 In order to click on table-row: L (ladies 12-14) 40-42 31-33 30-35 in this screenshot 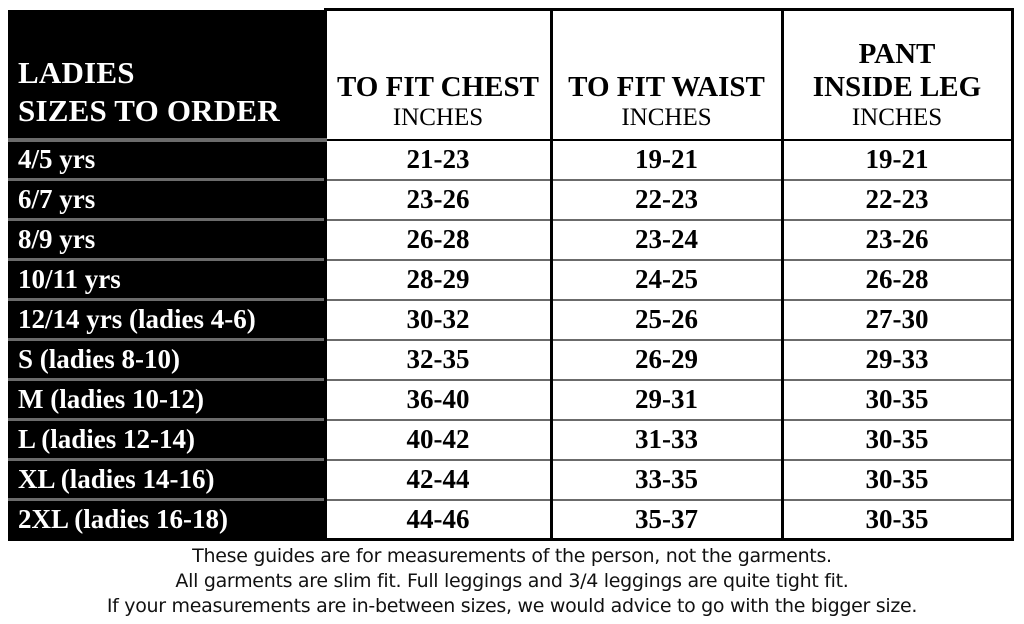, I will do `click(511, 439)`.